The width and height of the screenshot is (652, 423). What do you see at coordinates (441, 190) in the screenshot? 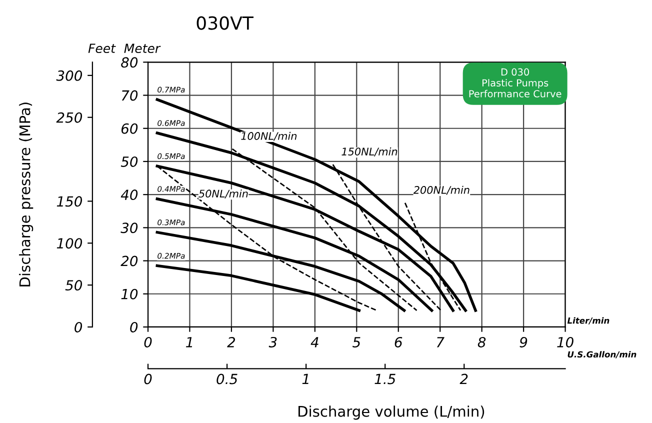
I see `series-label: 200NL/min` at bounding box center [441, 190].